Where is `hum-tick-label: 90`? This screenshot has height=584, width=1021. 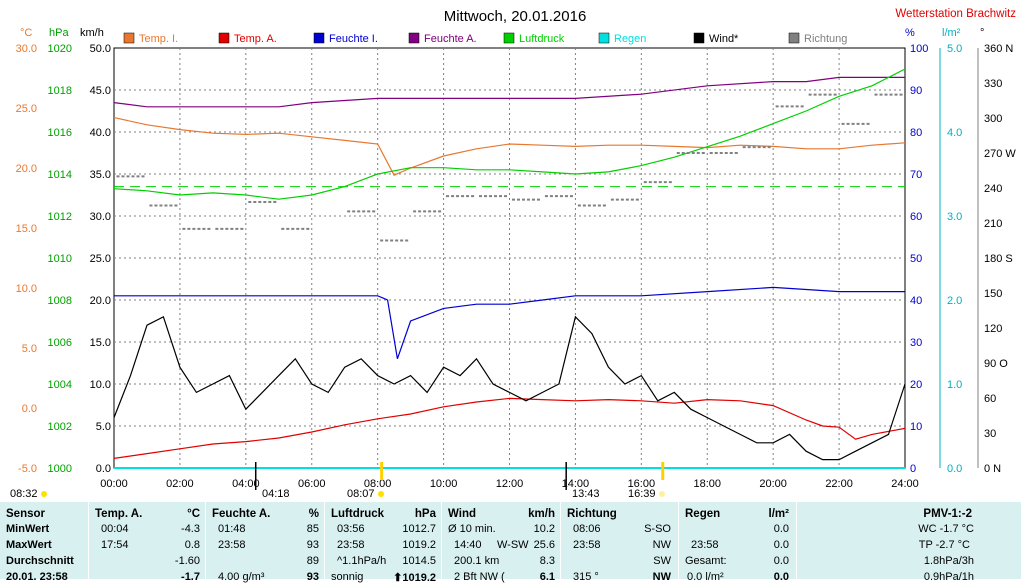
hum-tick-label: 90 is located at coordinates (916, 91).